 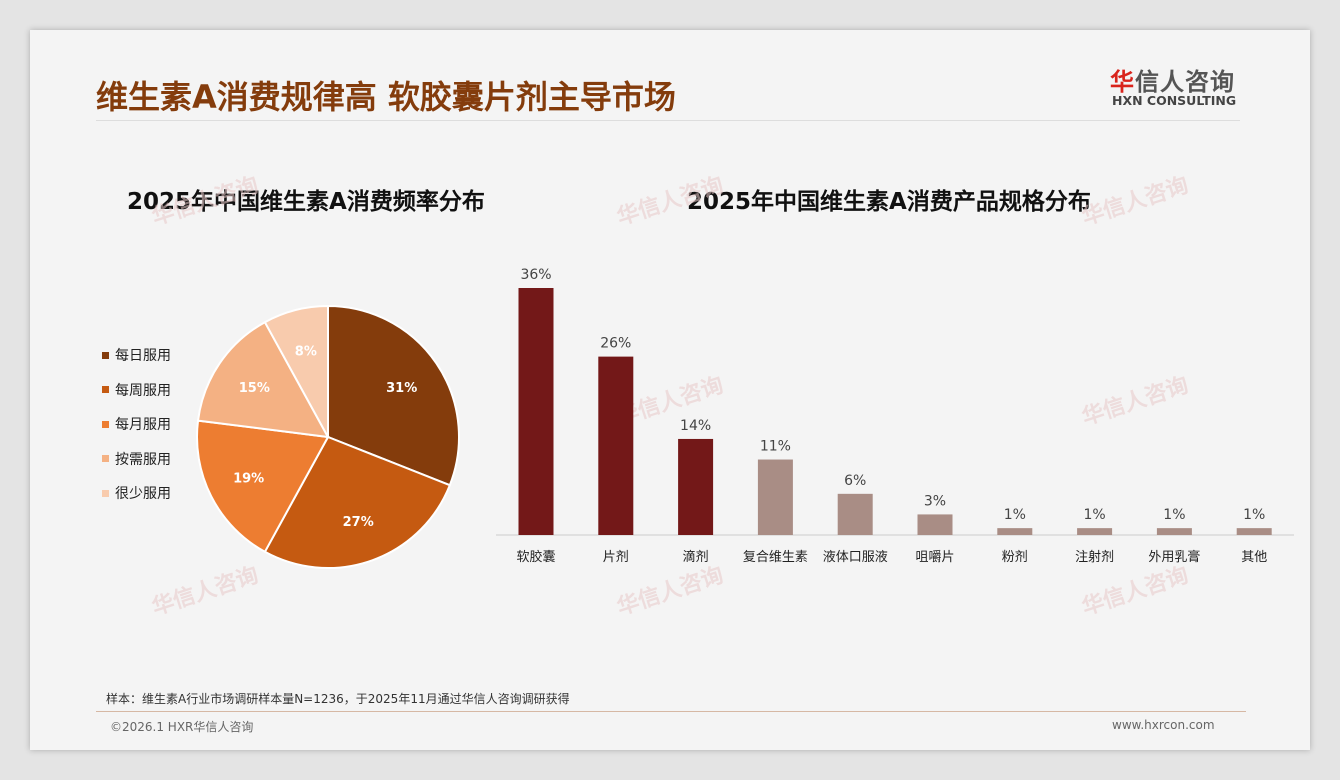 What do you see at coordinates (935, 501) in the screenshot?
I see `bar-value-label: 3%` at bounding box center [935, 501].